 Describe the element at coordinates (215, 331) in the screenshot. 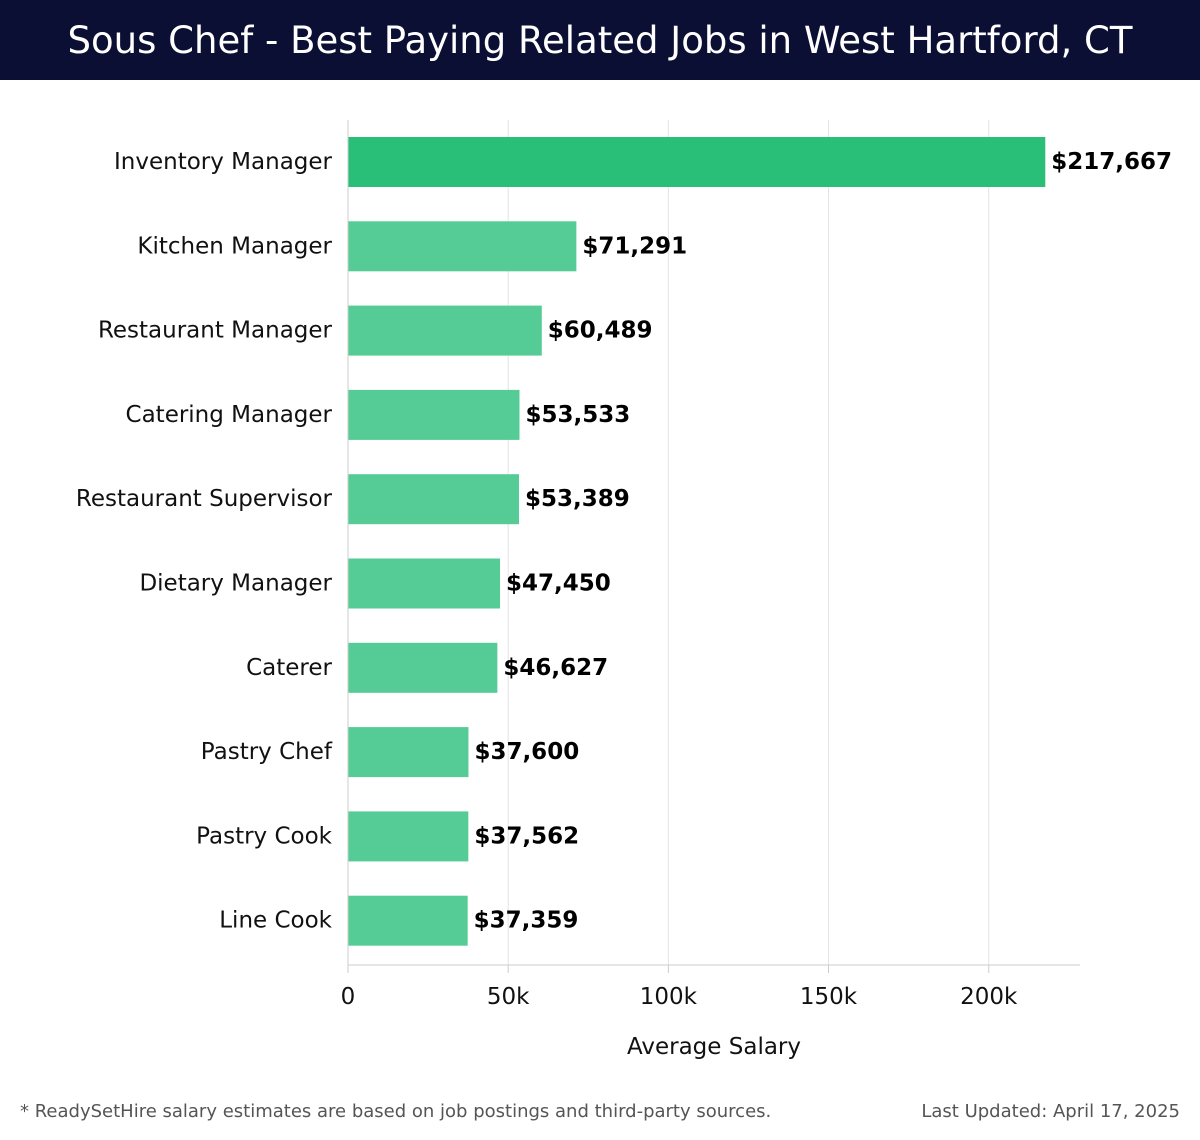

I see `category-label: Restaurant Manager` at that location.